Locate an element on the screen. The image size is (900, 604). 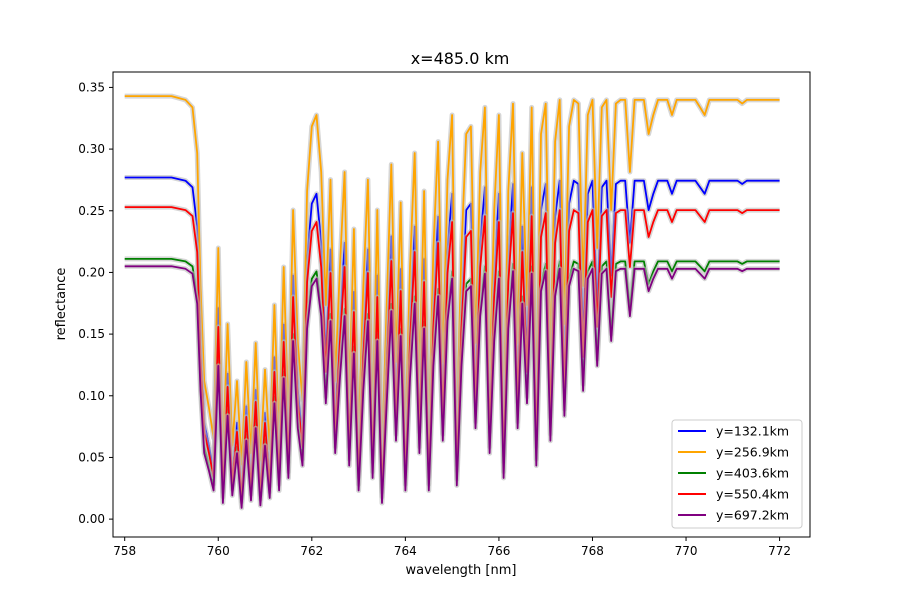
x-tick-label: 766 is located at coordinates (498, 551).